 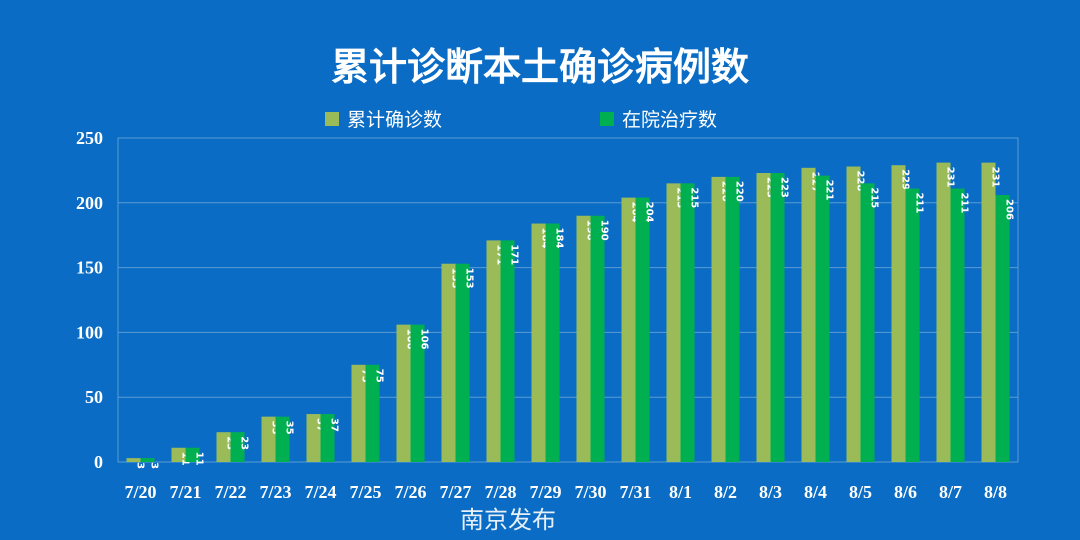 I want to click on x-tick-label: 8/7, so click(x=950, y=492).